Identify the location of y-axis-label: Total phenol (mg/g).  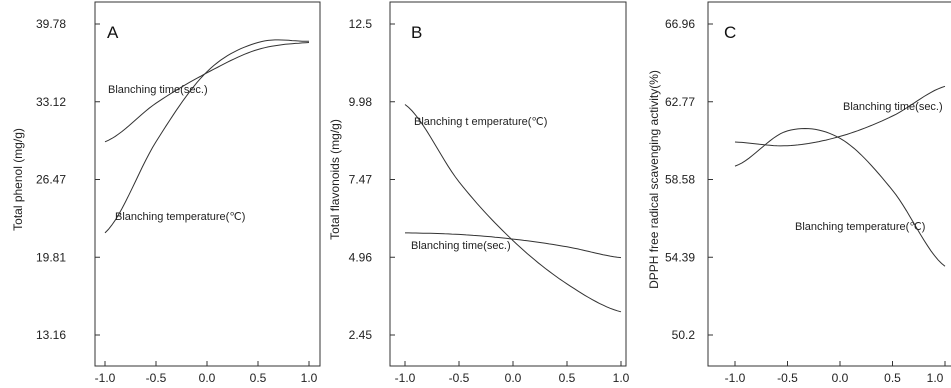
(18, 179).